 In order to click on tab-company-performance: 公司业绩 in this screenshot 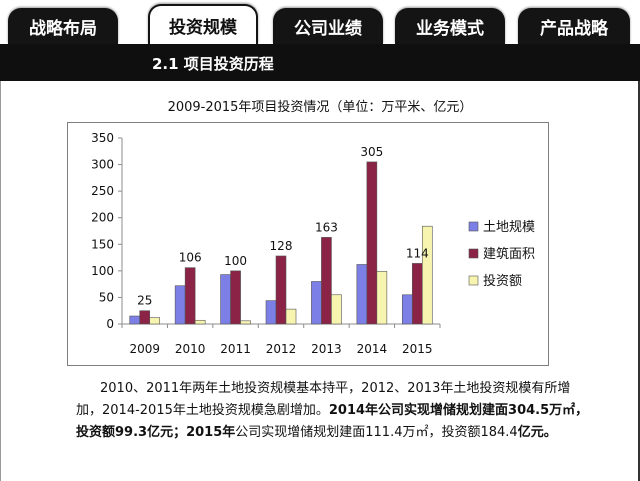, I will do `click(328, 26)`.